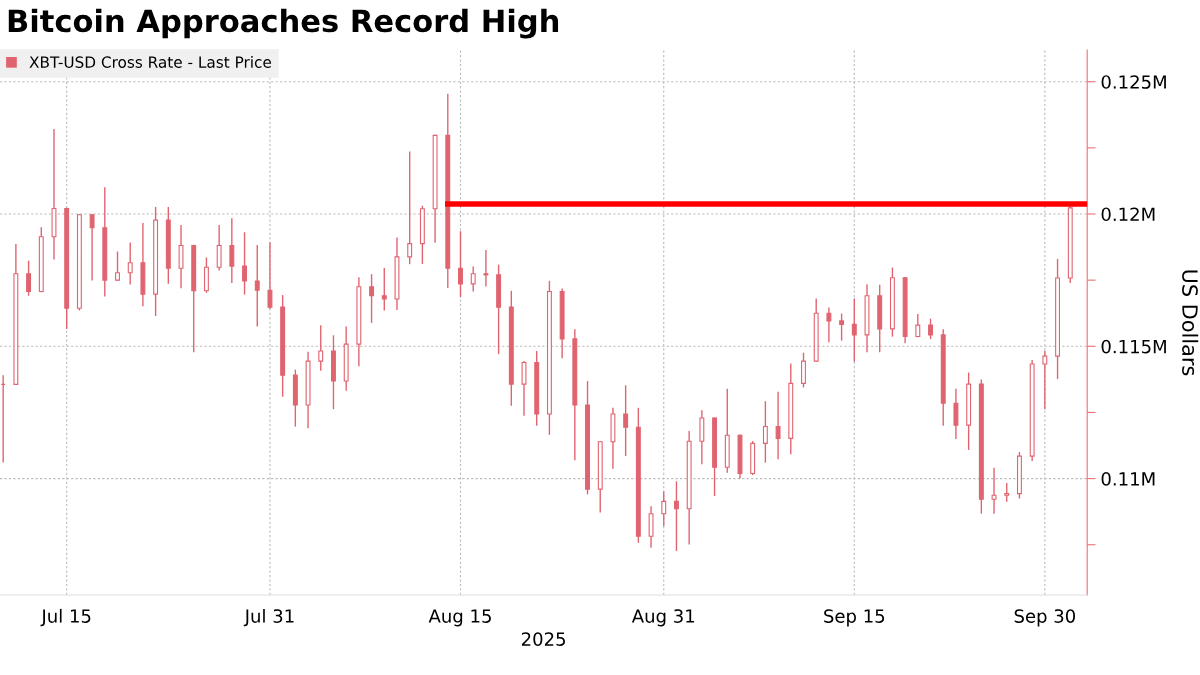 Image resolution: width=1200 pixels, height=675 pixels. What do you see at coordinates (65, 617) in the screenshot?
I see `x-tick-label: Jul 15` at bounding box center [65, 617].